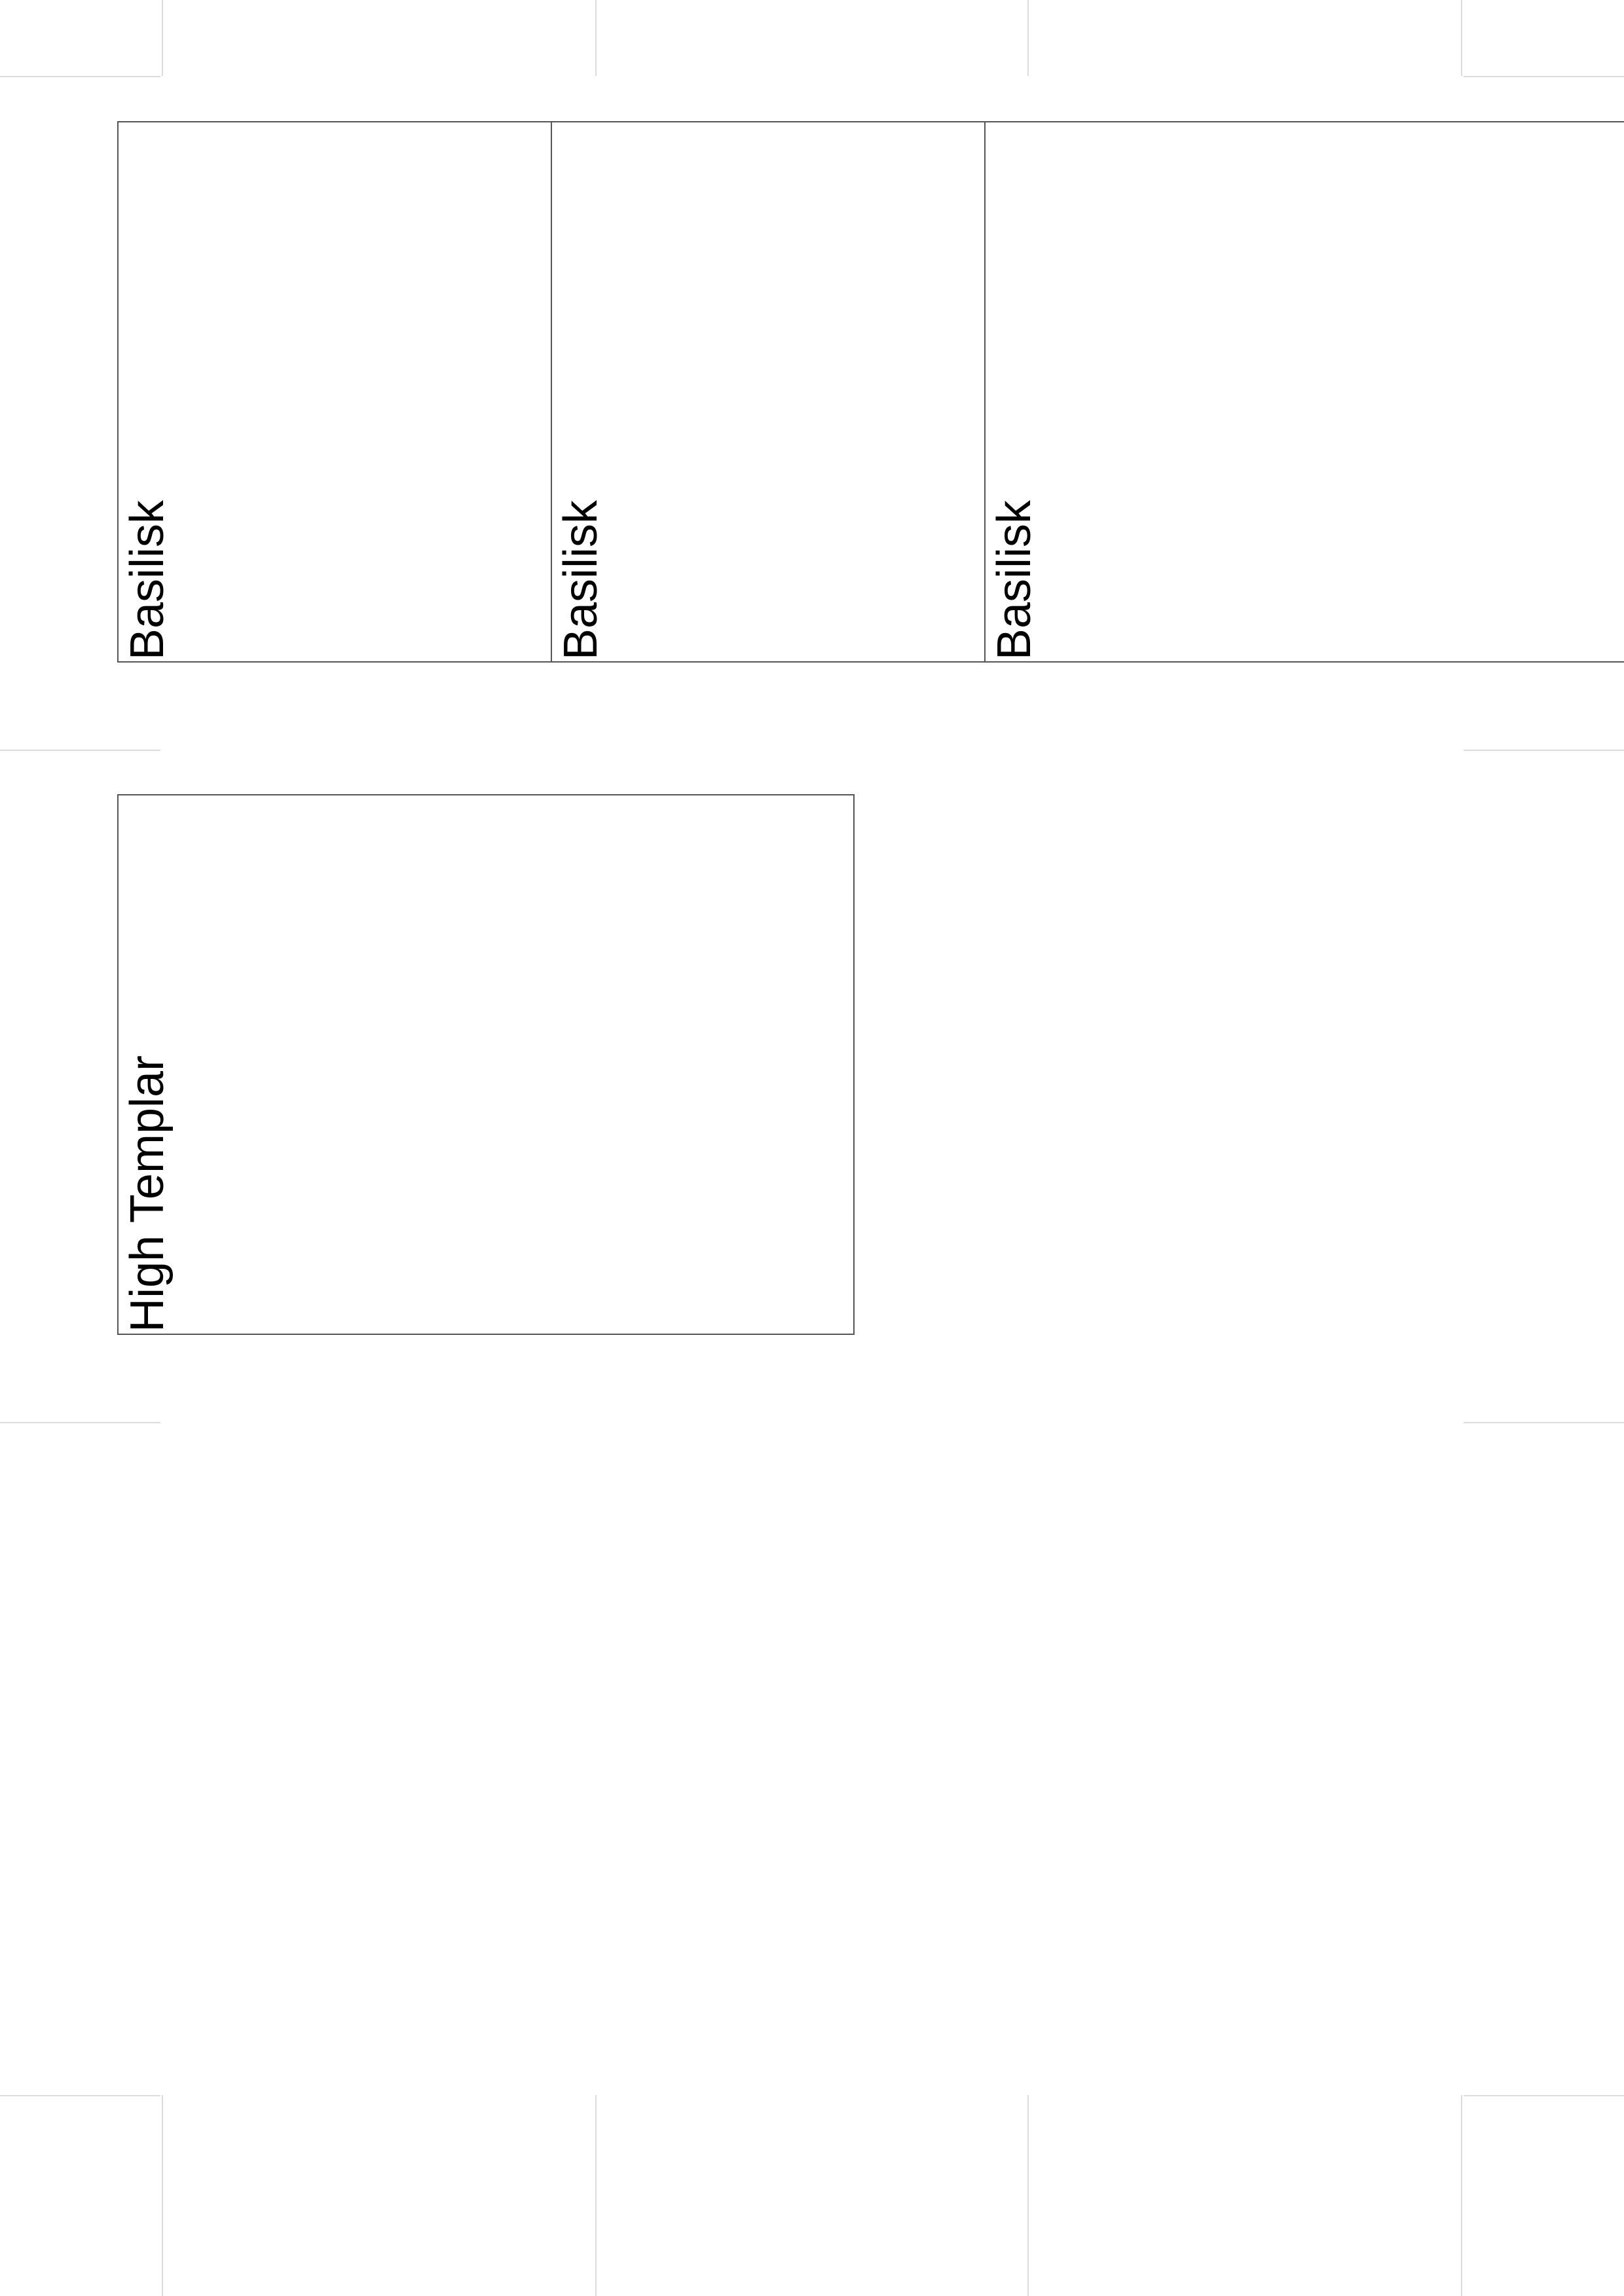 Image resolution: width=1624 pixels, height=2296 pixels. Describe the element at coordinates (768, 392) in the screenshot. I see `card-basilisk-2: Basilisk` at that location.